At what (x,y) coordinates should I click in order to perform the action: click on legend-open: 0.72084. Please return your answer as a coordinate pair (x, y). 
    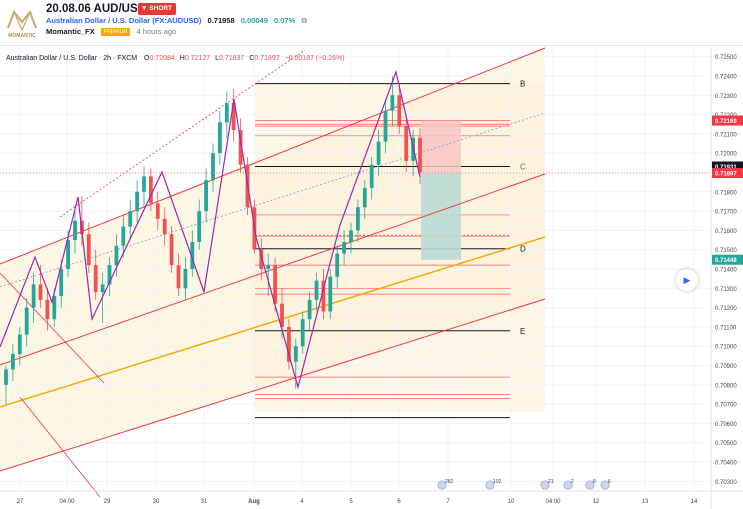
    Looking at the image, I should click on (162, 58).